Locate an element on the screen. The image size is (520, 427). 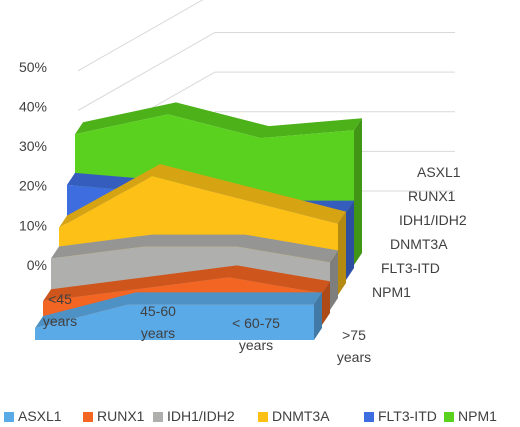
y-axis: 0% 10% 20% 30% 40% 50% is located at coordinates (33, 166).